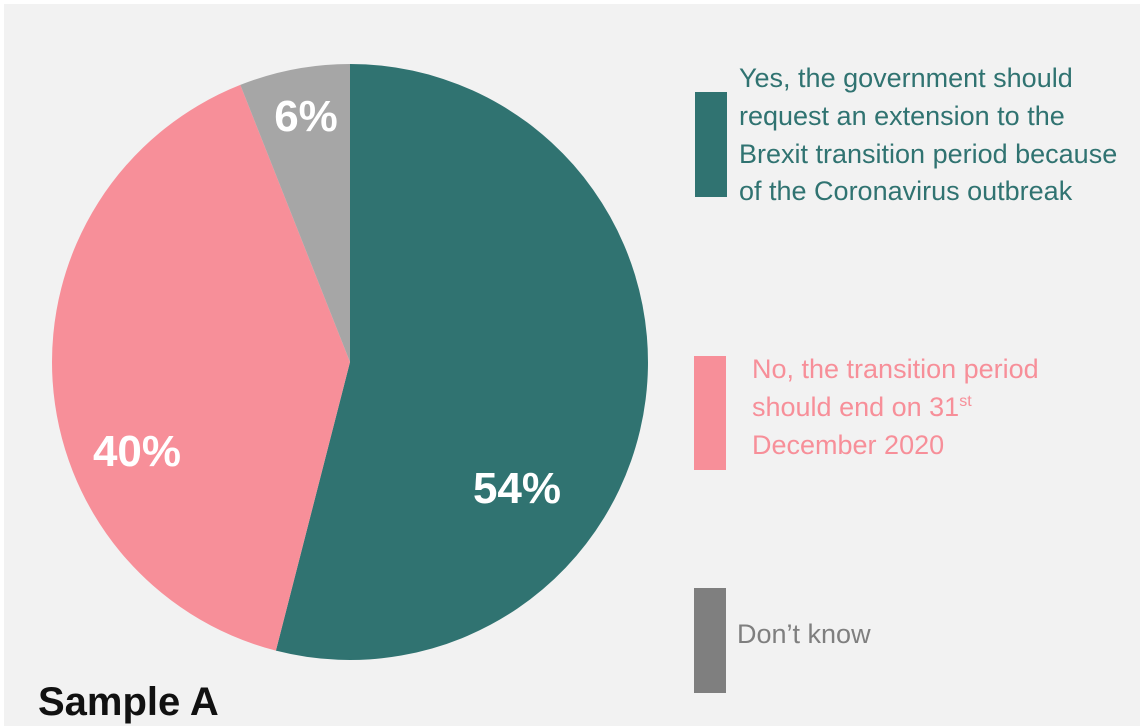 The image size is (1140, 726). What do you see at coordinates (848, 444) in the screenshot?
I see `legend-label-no-end: December 2020` at bounding box center [848, 444].